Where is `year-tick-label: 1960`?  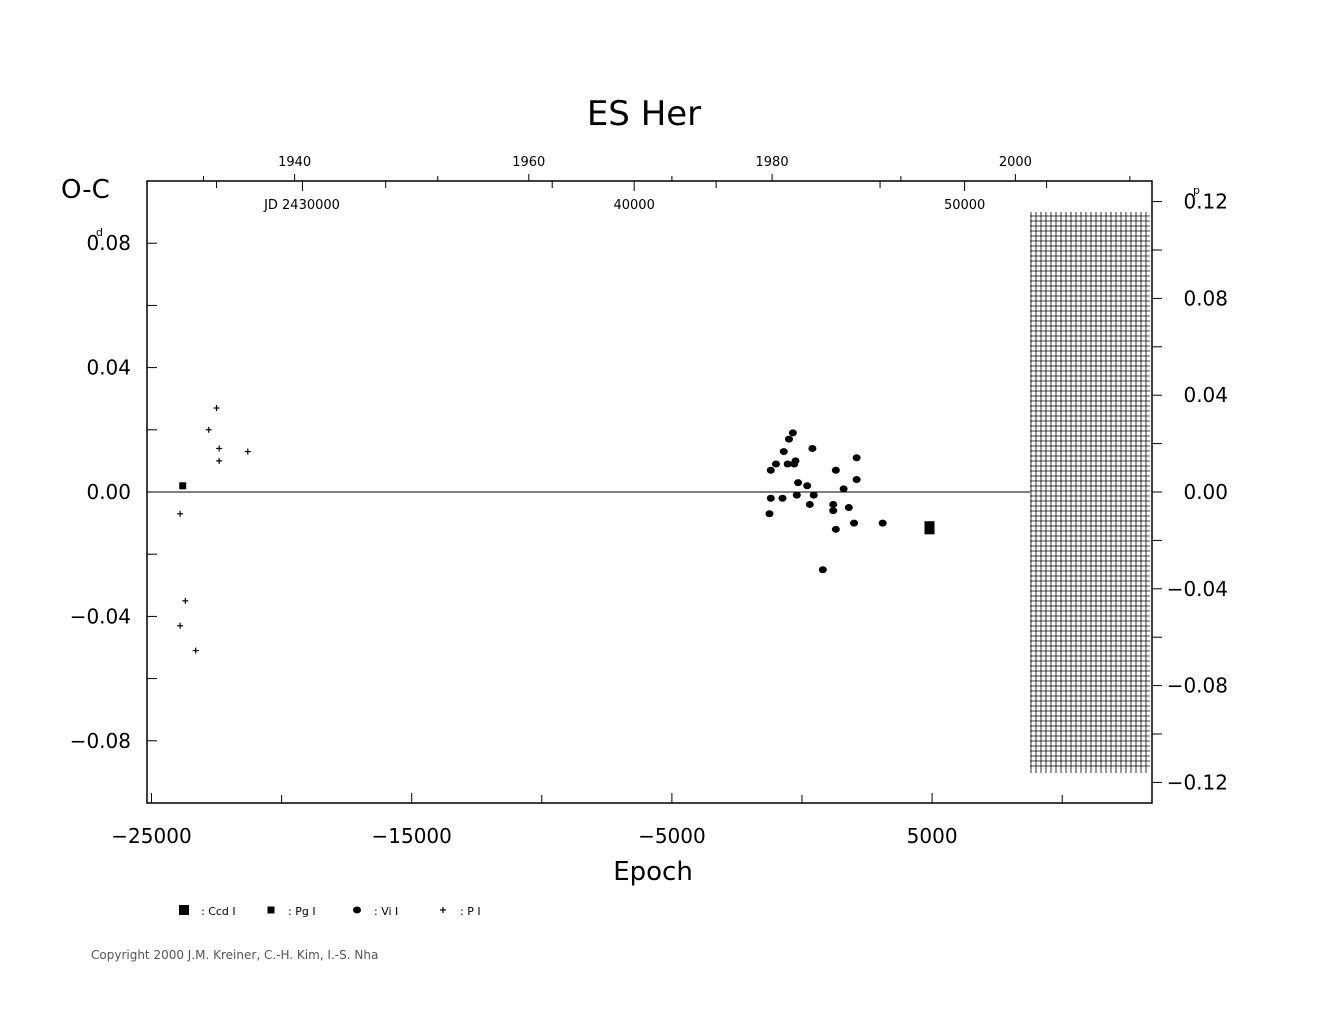 year-tick-label: 1960 is located at coordinates (528, 162).